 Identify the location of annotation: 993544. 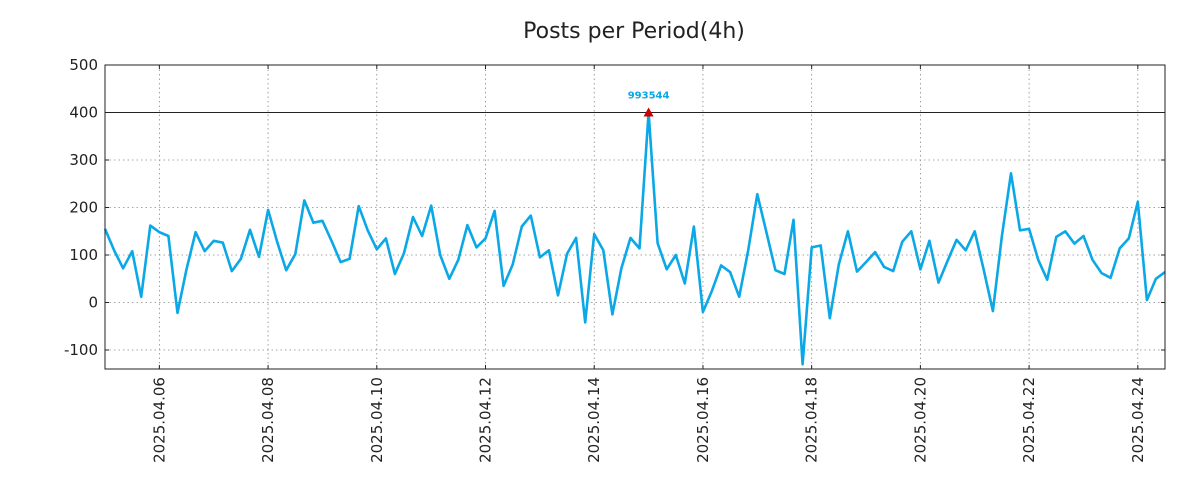
(649, 104).